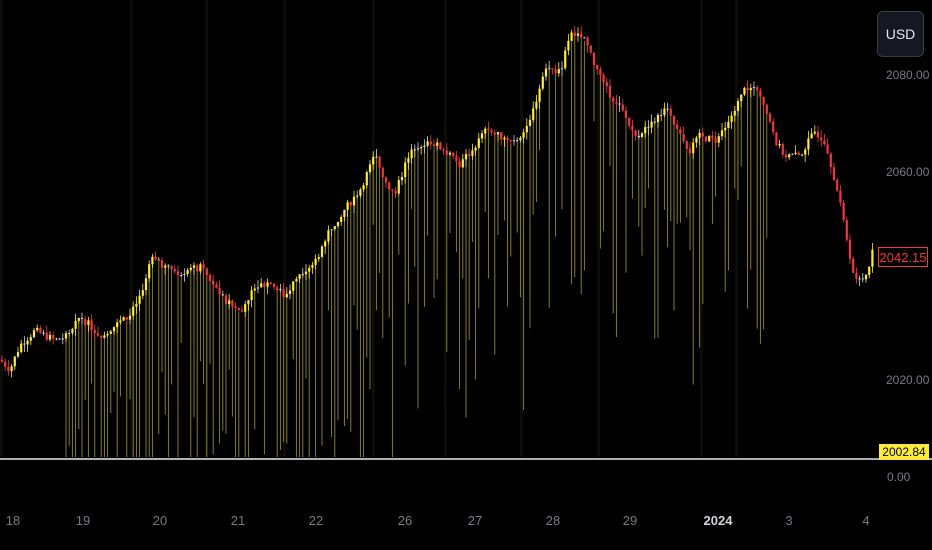 This screenshot has height=550, width=932. What do you see at coordinates (900, 34) in the screenshot?
I see `currency-button: USD` at bounding box center [900, 34].